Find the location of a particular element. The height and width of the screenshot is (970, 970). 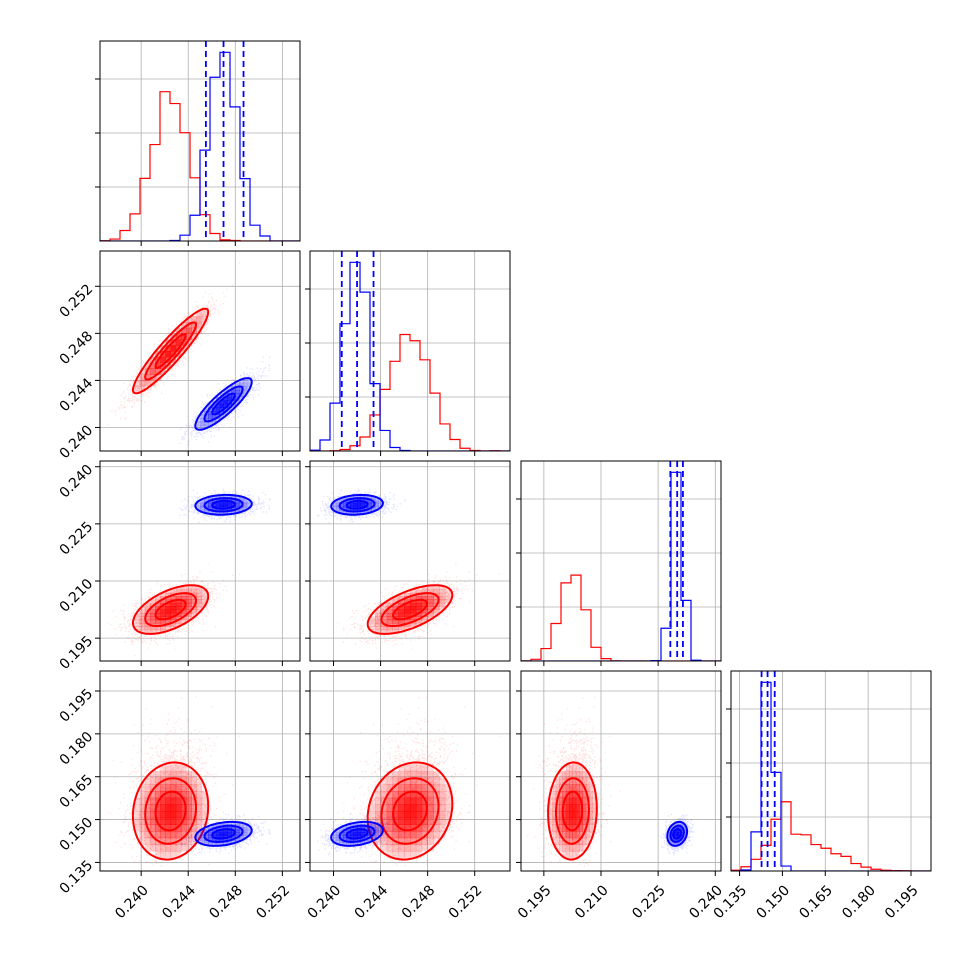

blue-histogram is located at coordinates (621, 566).